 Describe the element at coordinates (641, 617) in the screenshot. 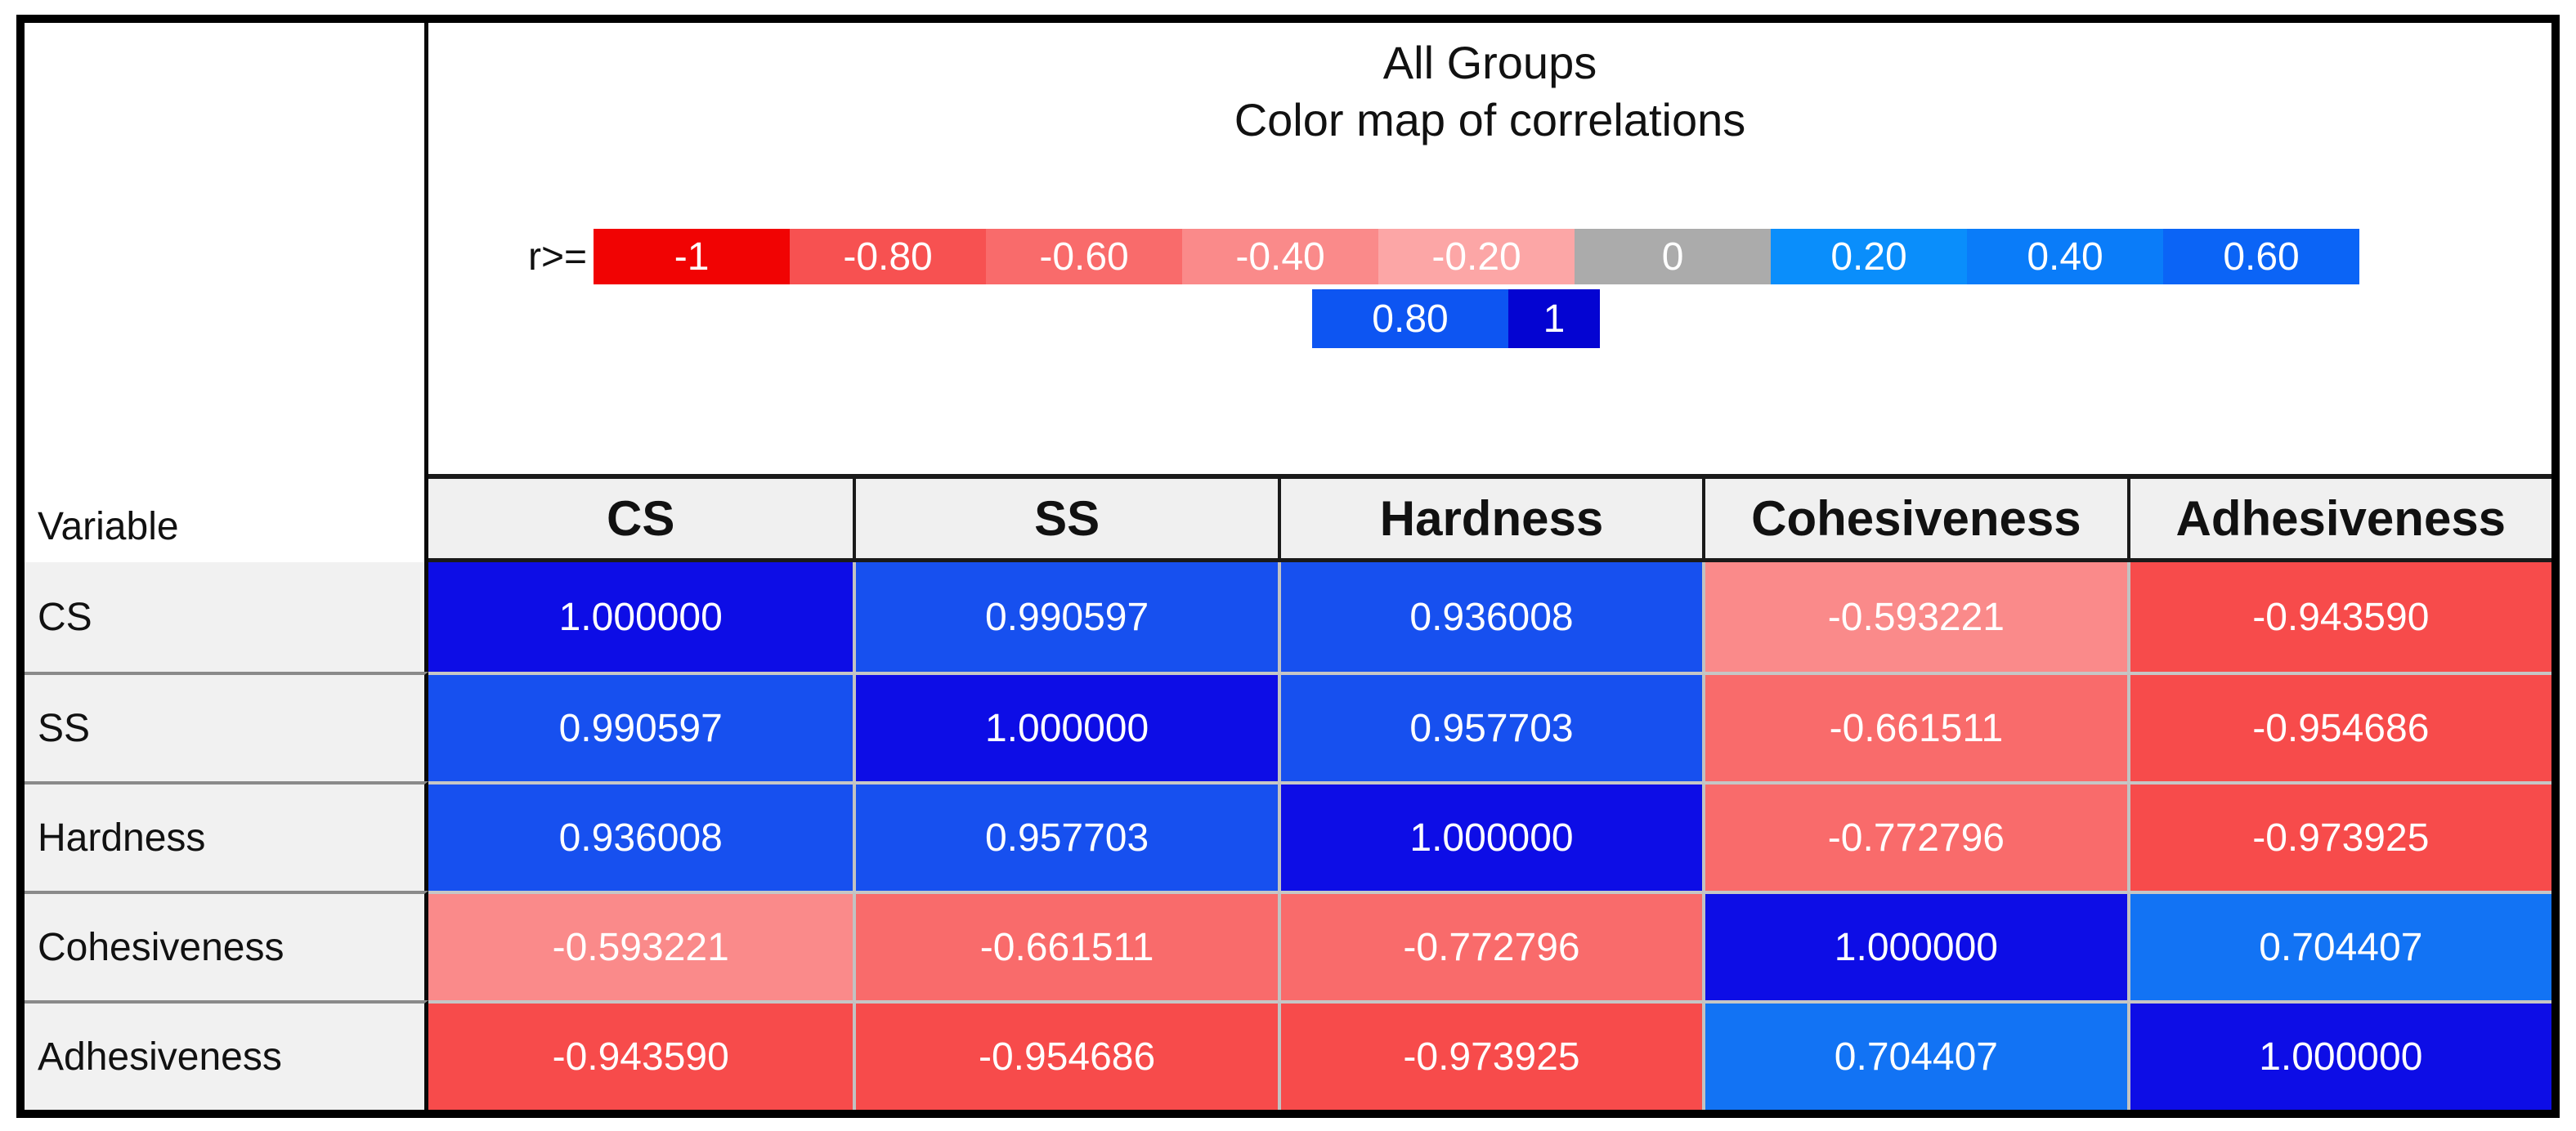

I see `correlation-cell-cs-cs: 1.000000` at that location.